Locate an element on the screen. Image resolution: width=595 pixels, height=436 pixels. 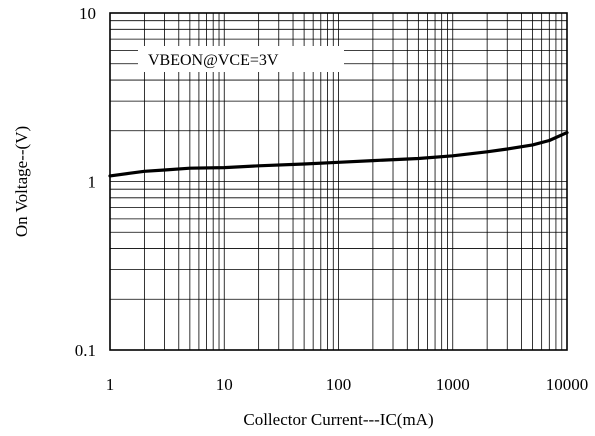
series-line is located at coordinates (338, 154).